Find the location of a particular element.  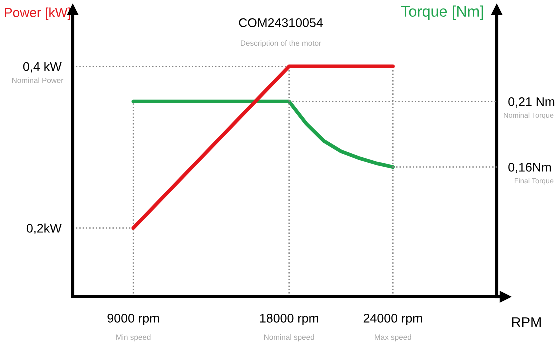

y2-tick-label: 0,21 Nm is located at coordinates (531, 103).